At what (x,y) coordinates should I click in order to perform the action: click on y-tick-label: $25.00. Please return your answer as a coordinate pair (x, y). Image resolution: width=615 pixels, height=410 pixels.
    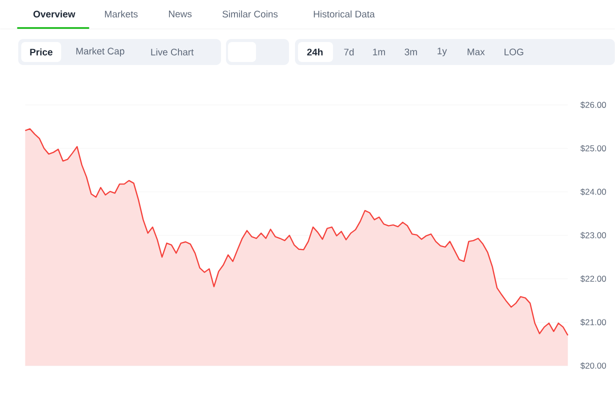
    Looking at the image, I should click on (593, 148).